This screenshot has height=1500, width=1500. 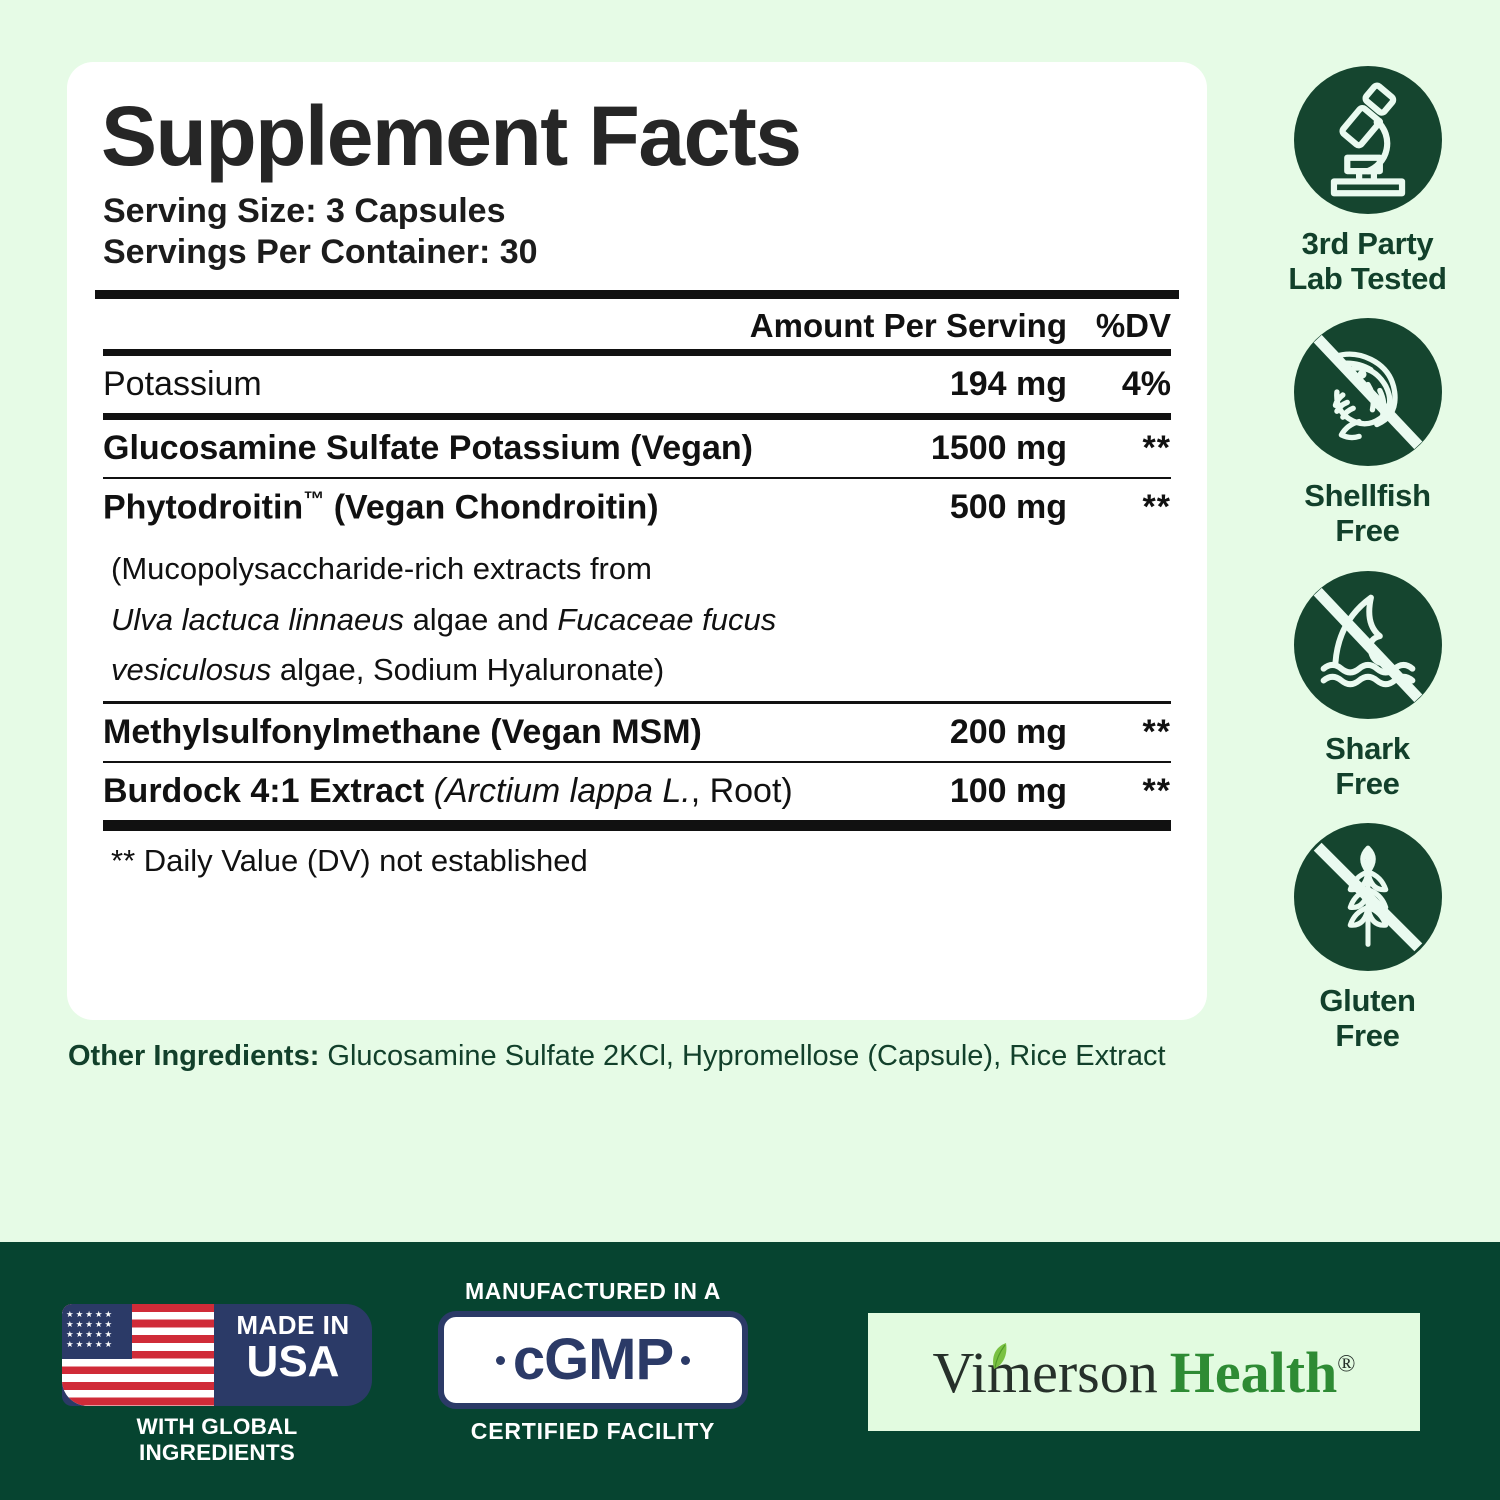 I want to click on species-name-1: Ulva lactuca linnaeus, so click(x=257, y=619).